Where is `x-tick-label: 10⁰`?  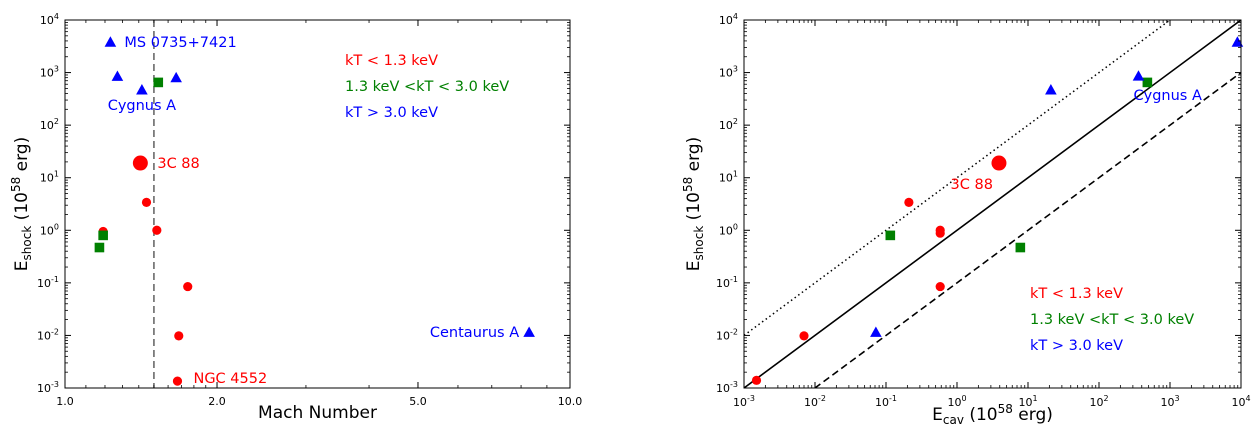 x-tick-label: 10⁰ is located at coordinates (956, 401).